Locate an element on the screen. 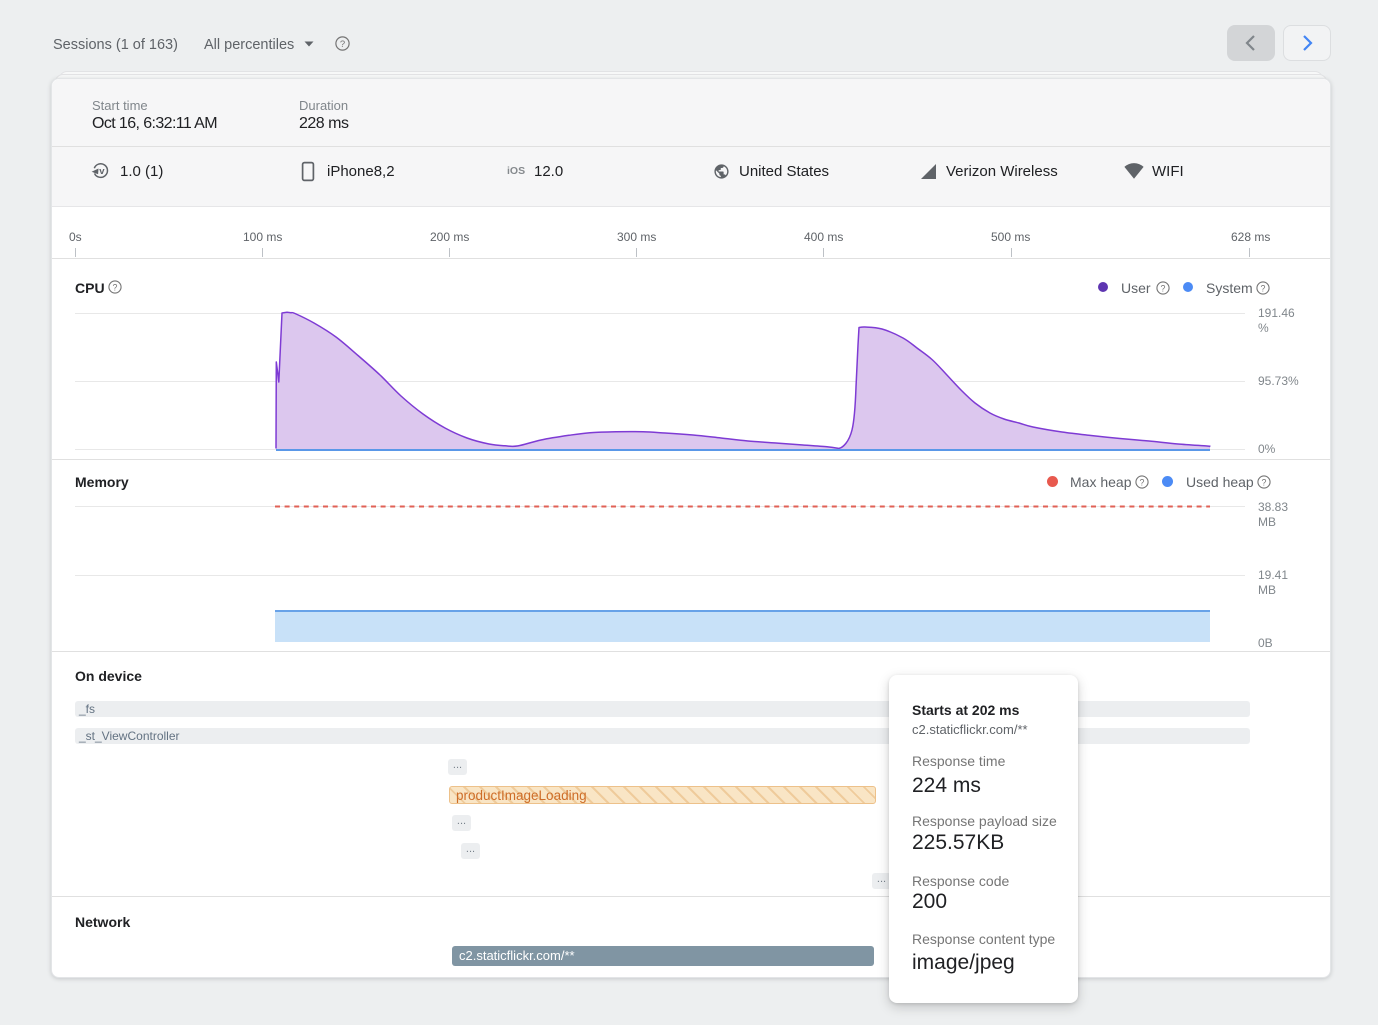 This screenshot has height=1025, width=1378. svg-text: v is located at coordinates (102, 171).